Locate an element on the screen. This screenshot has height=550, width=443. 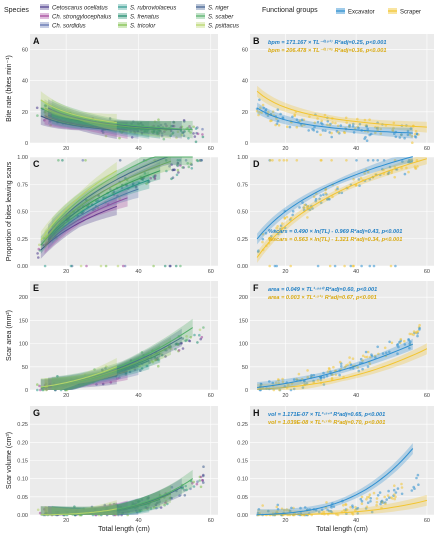
panel-A: 0 20 40 60 20 40 60 A Bite rate (bites min⁻¹) is located at coordinates (112, 93).